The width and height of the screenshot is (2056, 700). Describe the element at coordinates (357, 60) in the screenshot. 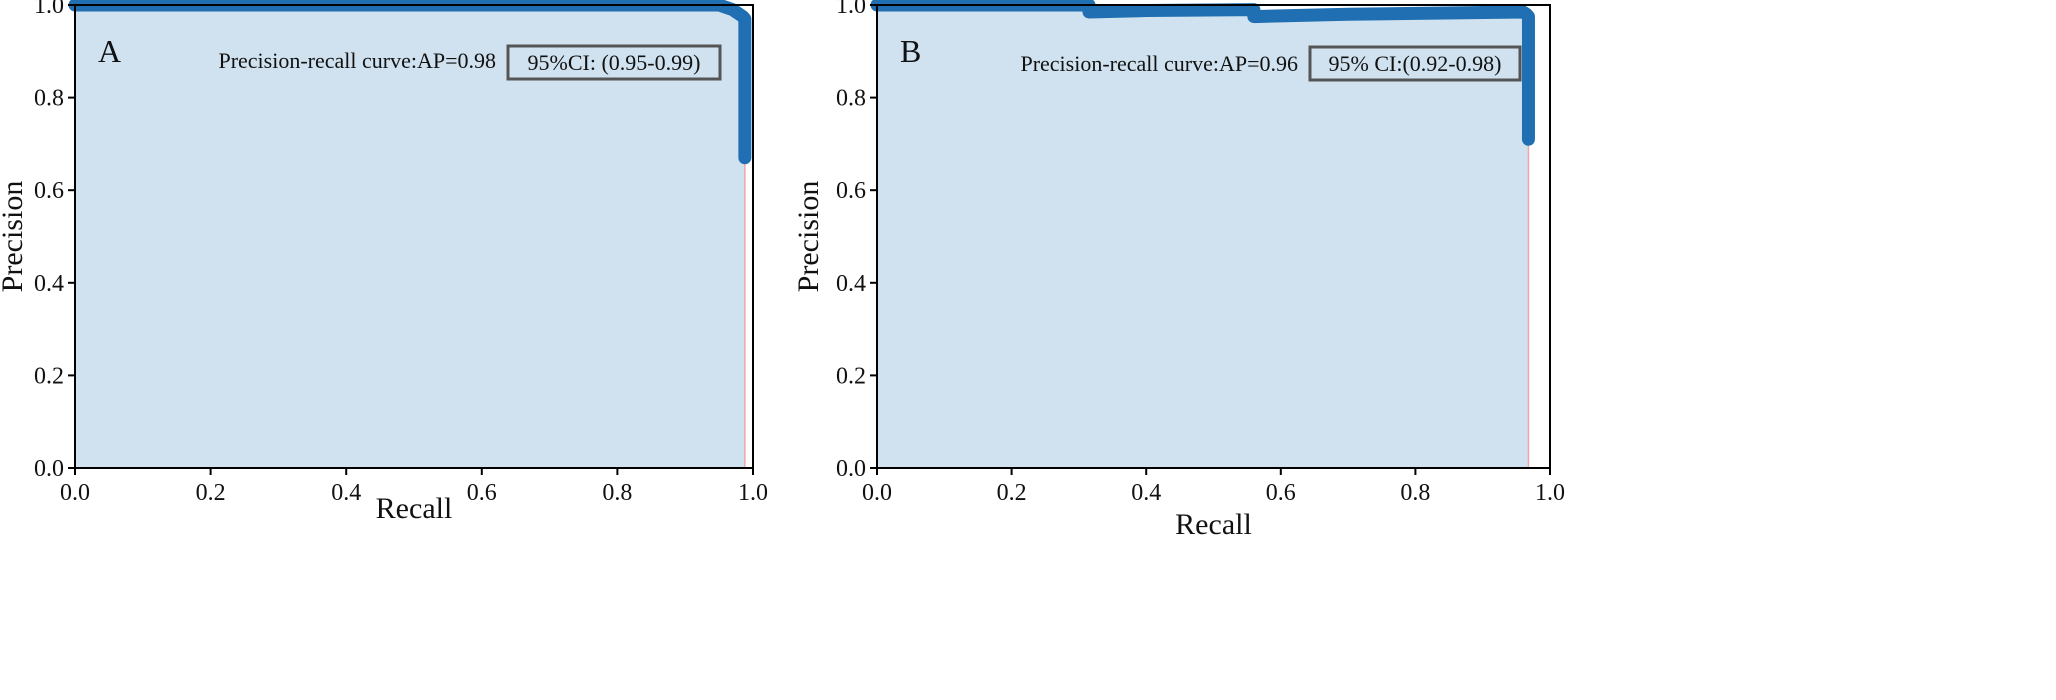

I see `ap-annotation: Precision-recall curve:AP=0.98` at that location.